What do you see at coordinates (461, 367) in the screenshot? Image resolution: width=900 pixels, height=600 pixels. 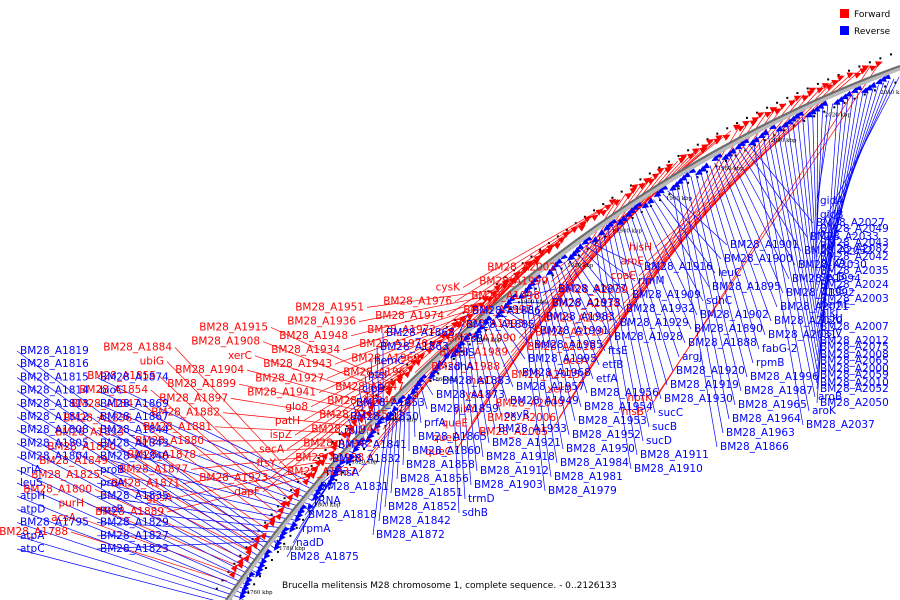 I see `gene-label: sdhA` at bounding box center [461, 367].